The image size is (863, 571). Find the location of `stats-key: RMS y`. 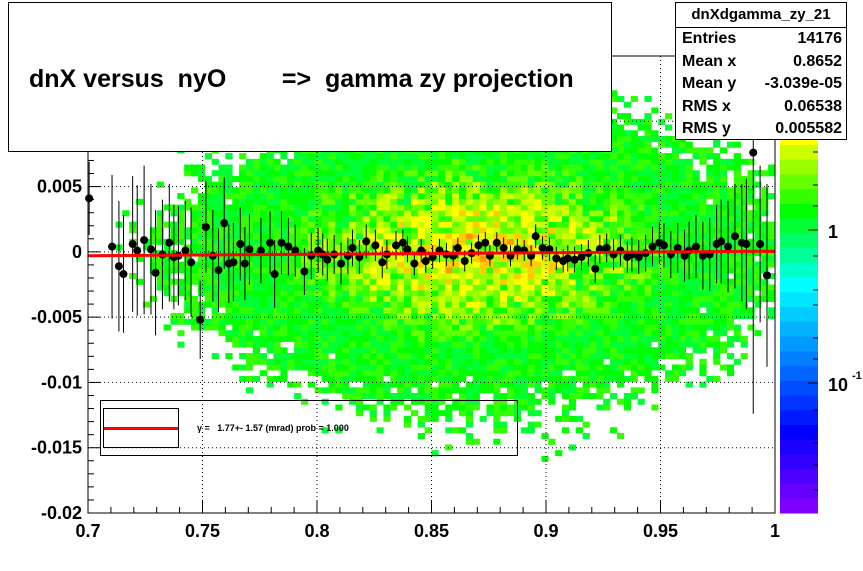

stats-key: RMS y is located at coordinates (706, 128).